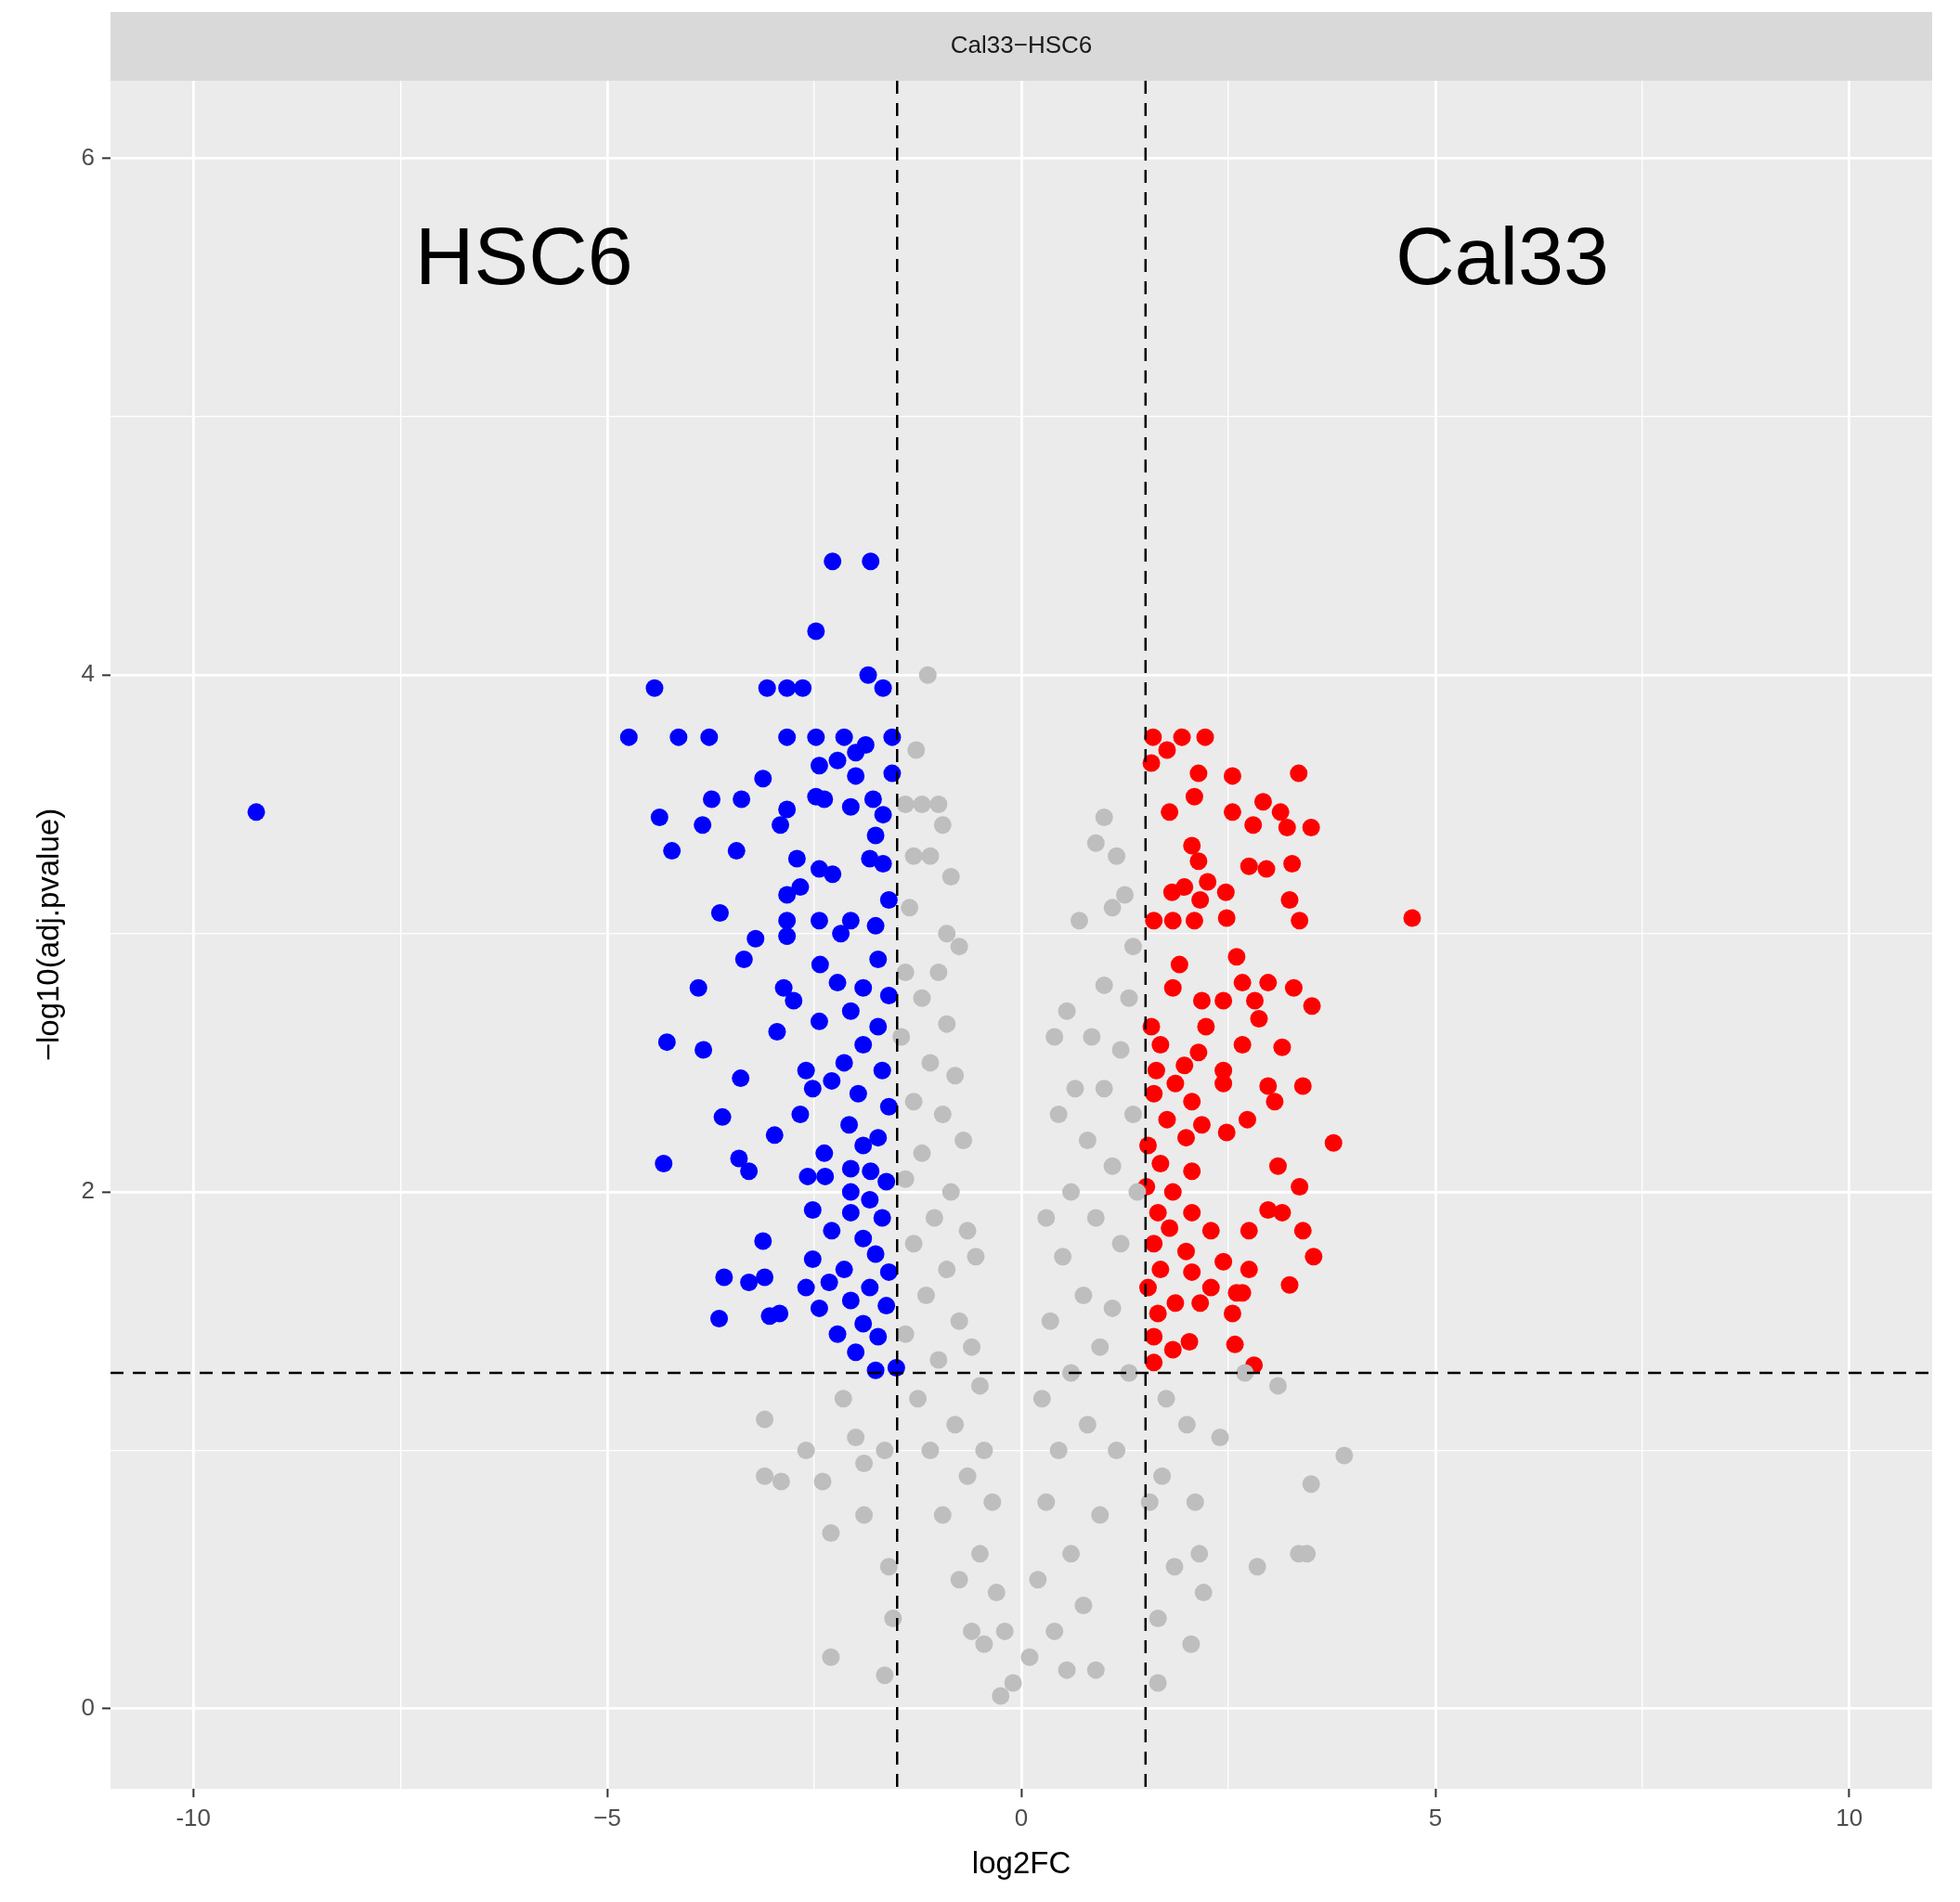 Image resolution: width=1960 pixels, height=1902 pixels. Describe the element at coordinates (88, 1707) in the screenshot. I see `y-tick-label: 0` at that location.